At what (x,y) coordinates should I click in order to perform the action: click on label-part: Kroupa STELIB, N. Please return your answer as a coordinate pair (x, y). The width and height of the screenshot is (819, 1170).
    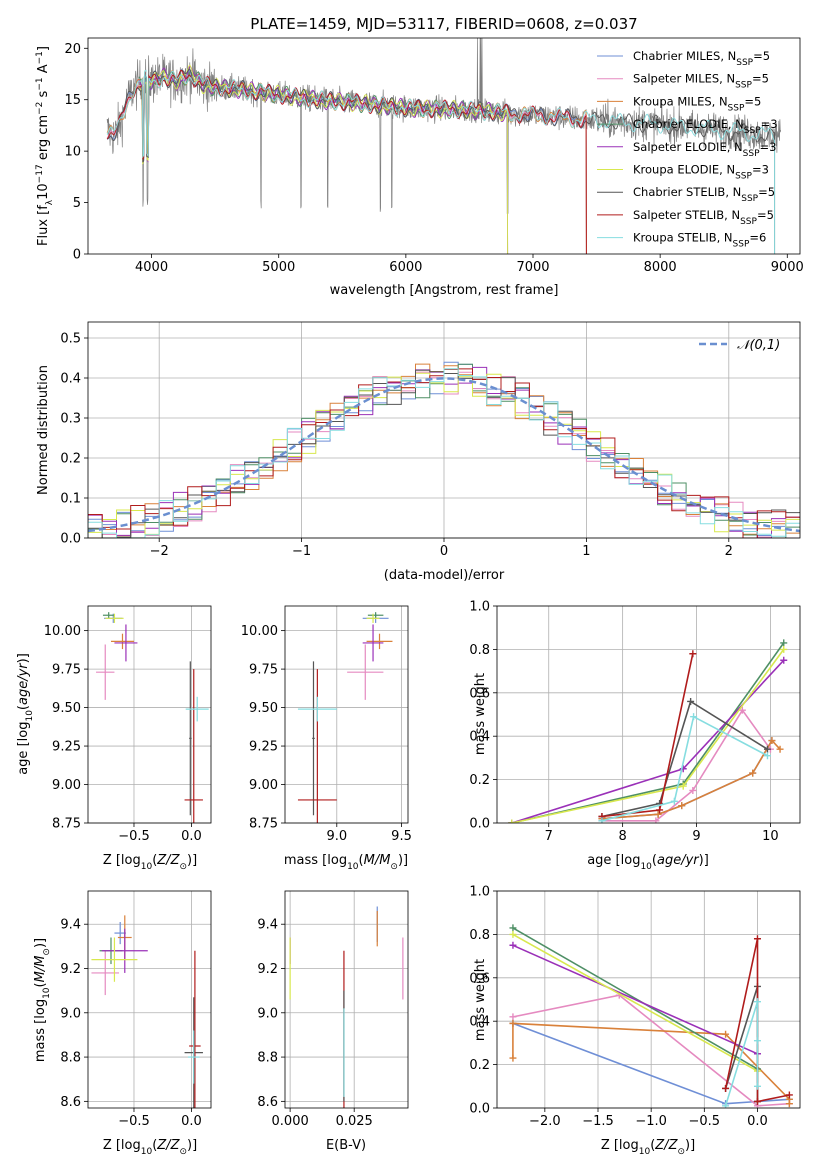
    Looking at the image, I should click on (683, 238).